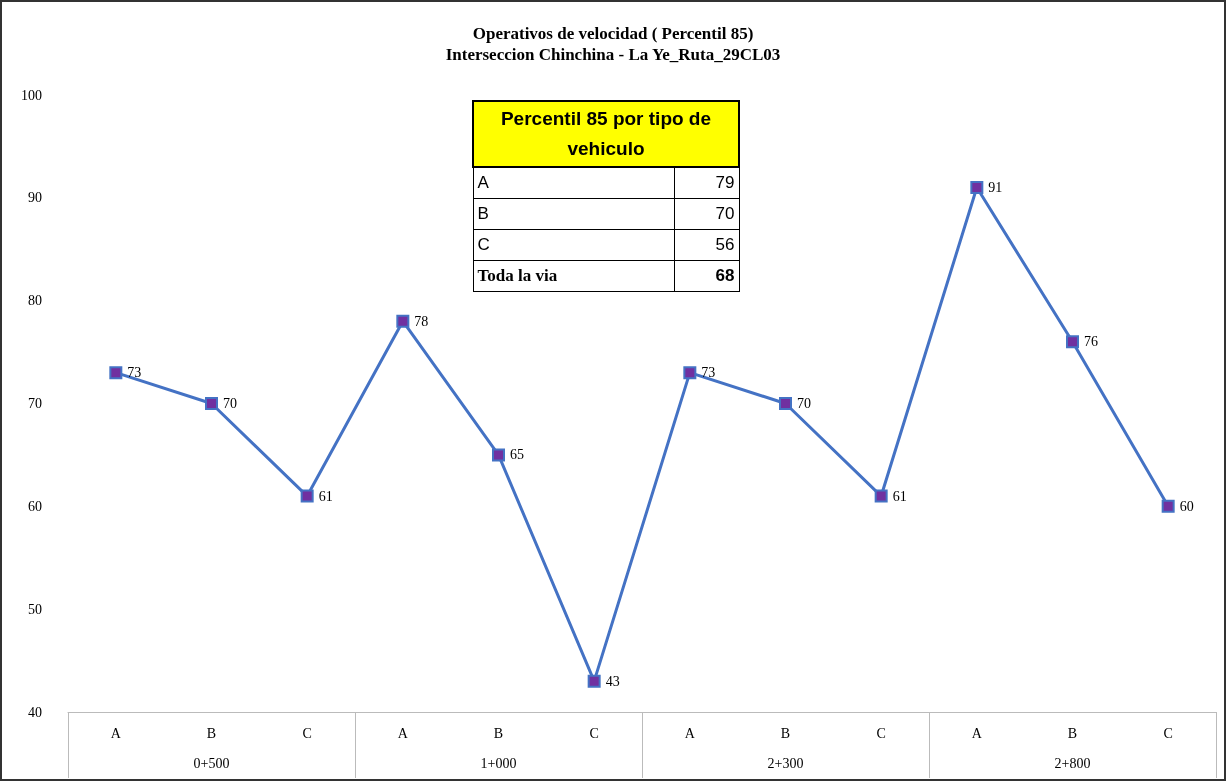 This screenshot has height=781, width=1226. I want to click on data-label: 78, so click(421, 321).